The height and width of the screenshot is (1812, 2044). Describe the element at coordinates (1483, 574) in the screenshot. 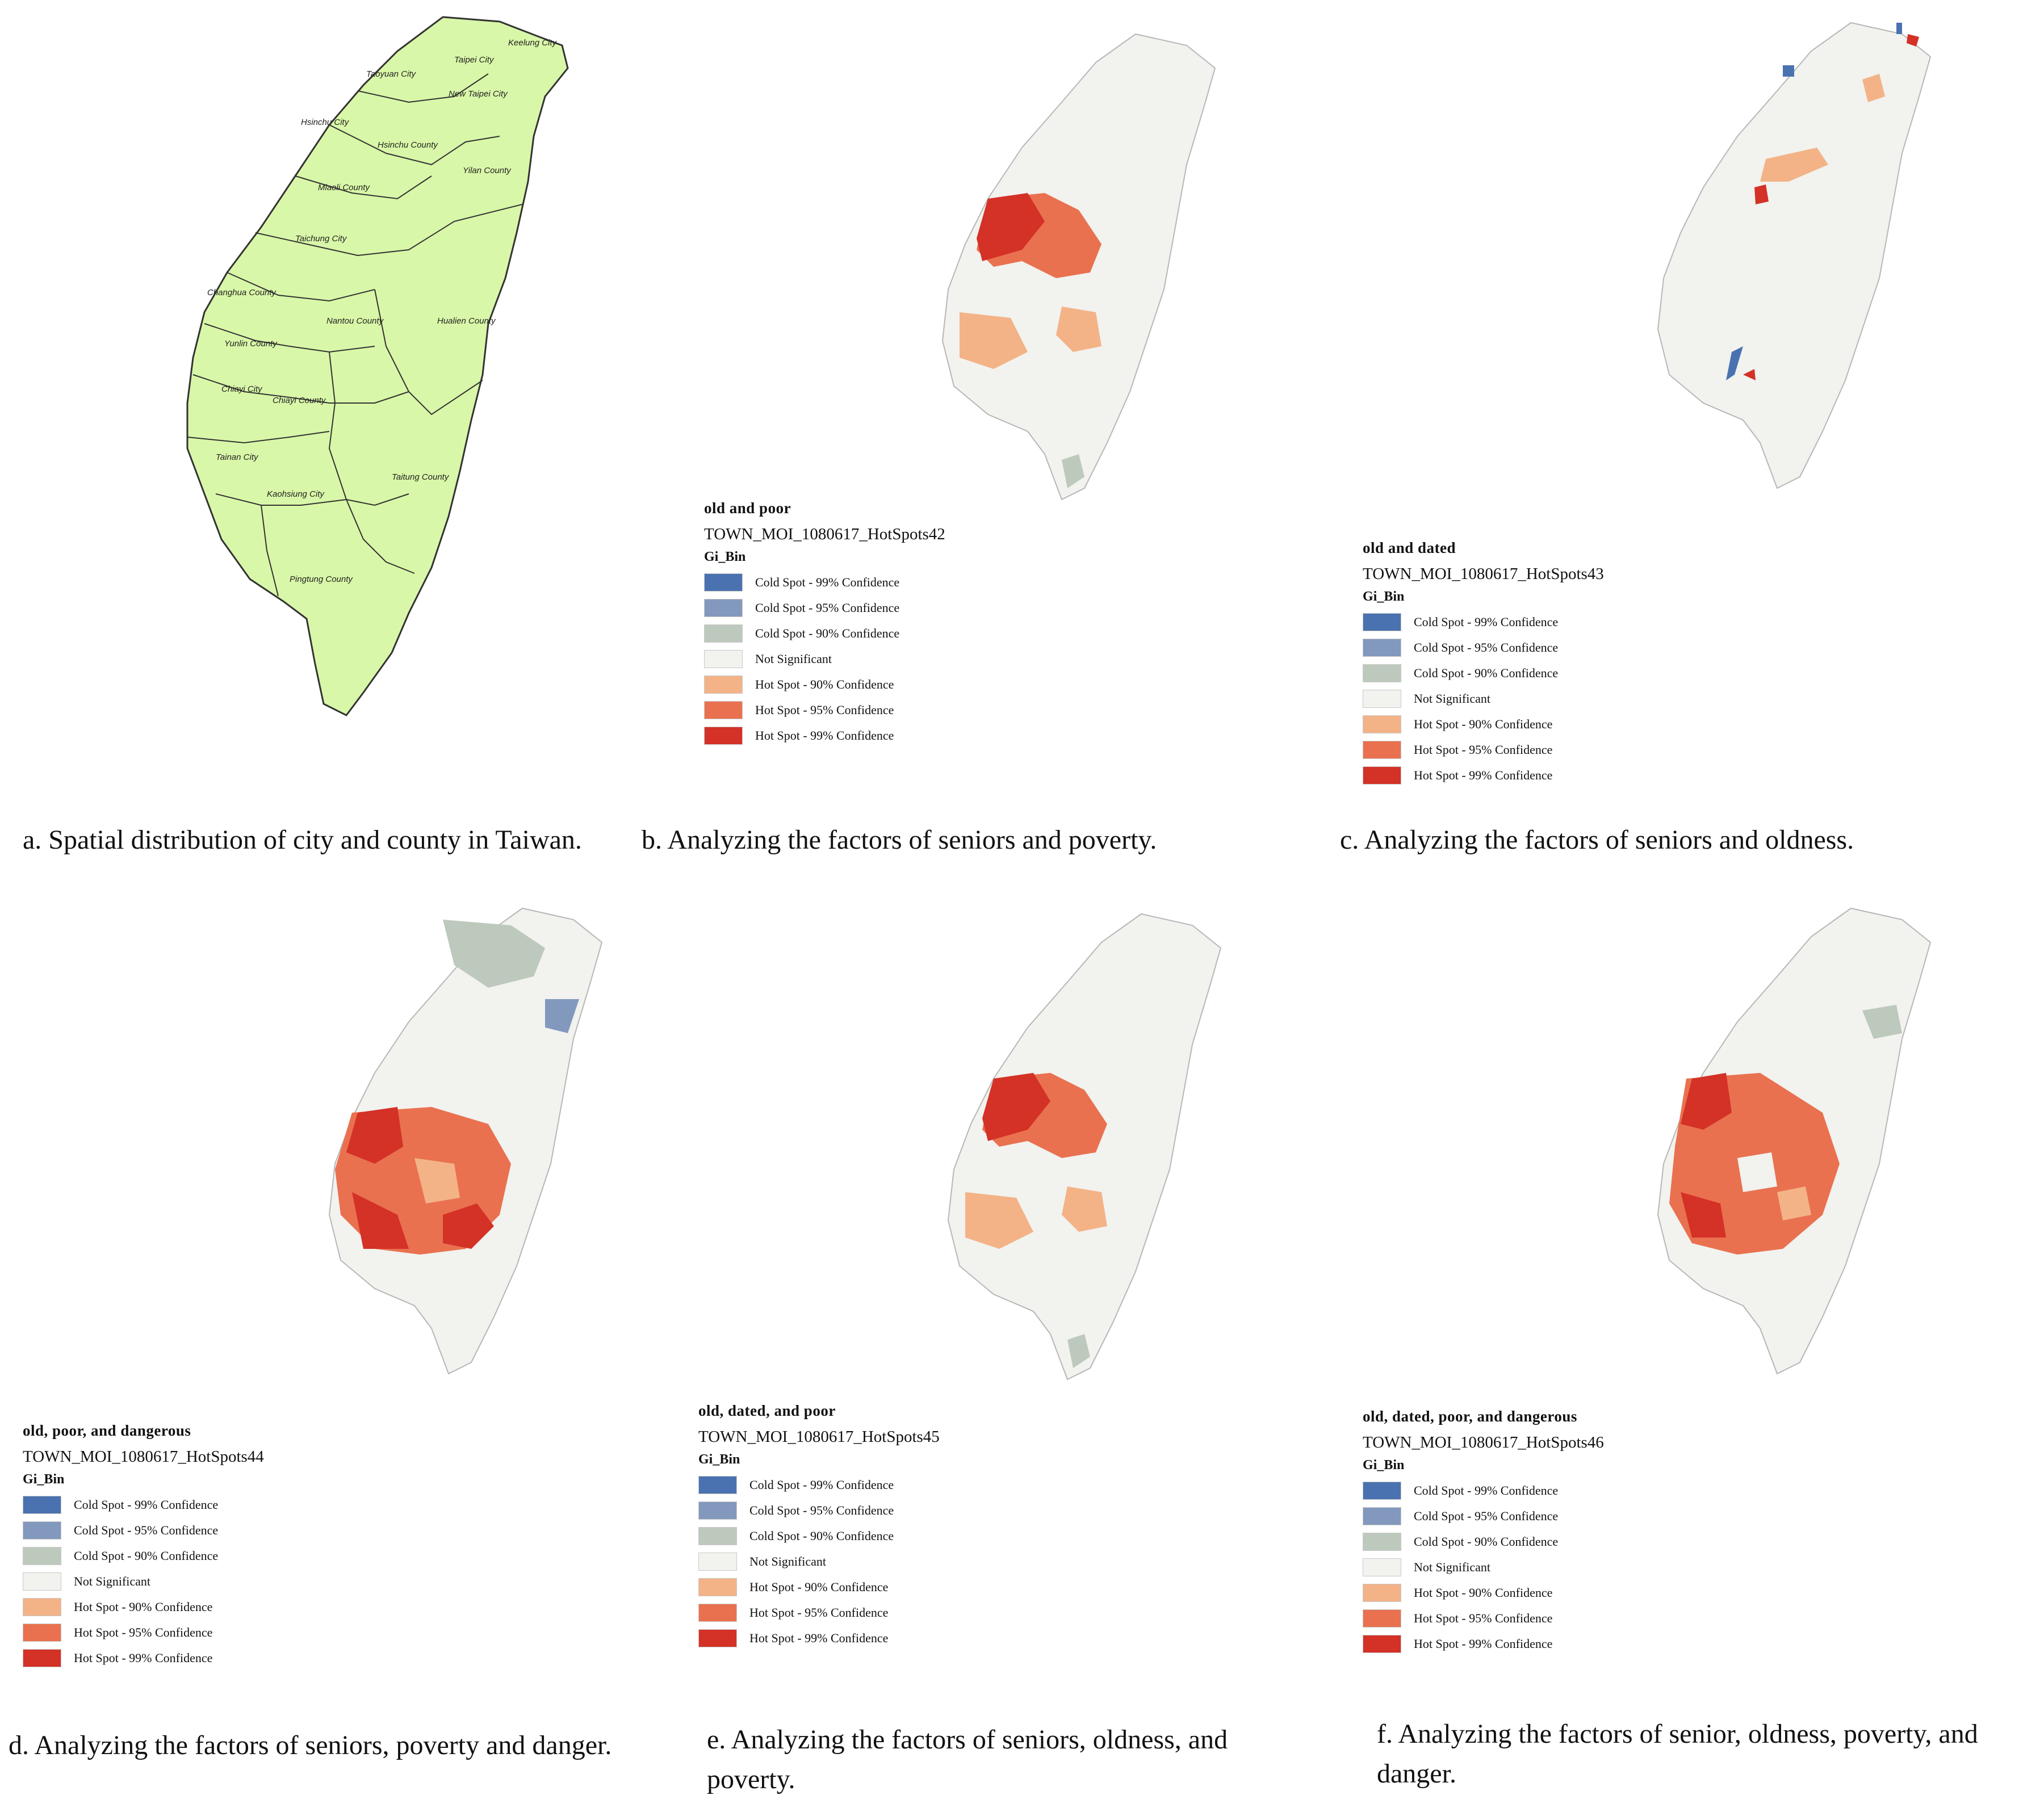

I see `legend-layer: TOWN_MOI_1080617_HotSpots43` at that location.